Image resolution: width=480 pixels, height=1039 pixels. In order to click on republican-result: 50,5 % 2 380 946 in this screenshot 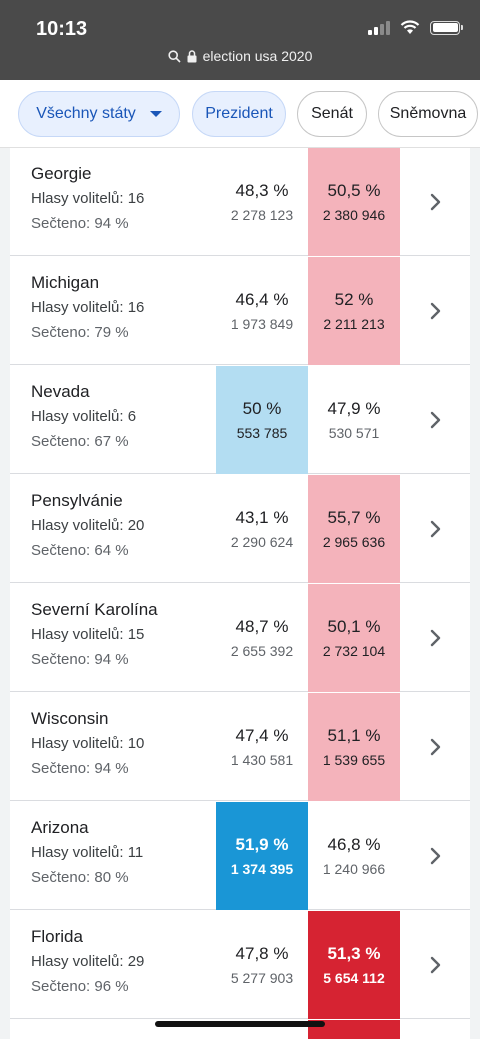, I will do `click(354, 202)`.